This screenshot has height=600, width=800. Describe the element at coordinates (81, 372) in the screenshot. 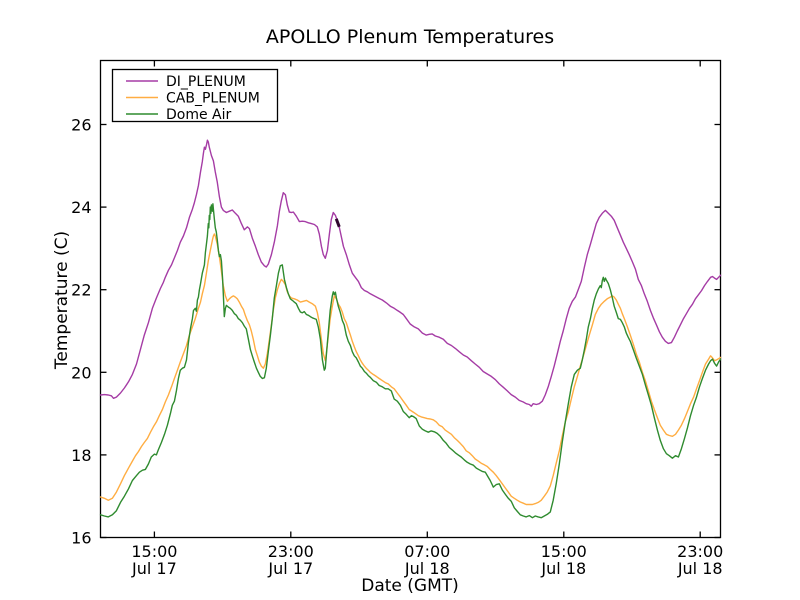

I see `y-tick-label: 20` at that location.